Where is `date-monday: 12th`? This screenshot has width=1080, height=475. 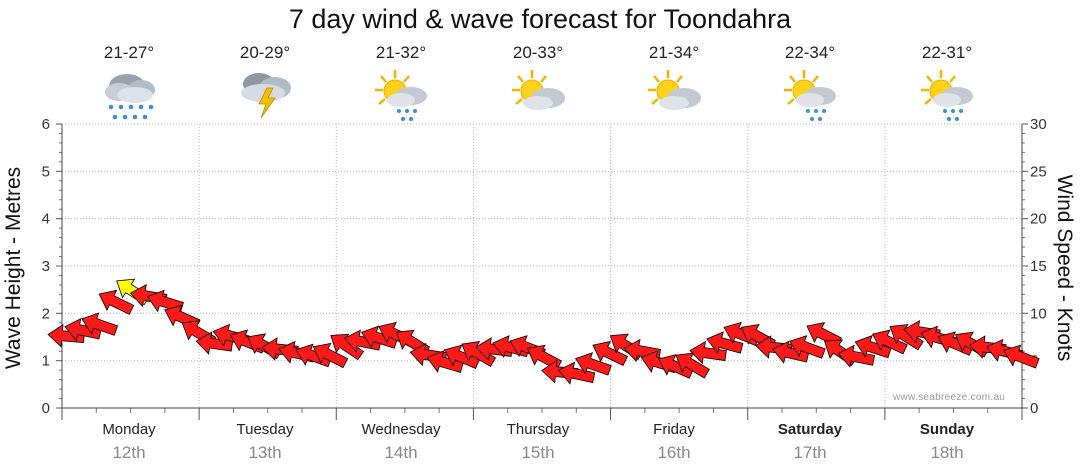
date-monday: 12th is located at coordinates (129, 452).